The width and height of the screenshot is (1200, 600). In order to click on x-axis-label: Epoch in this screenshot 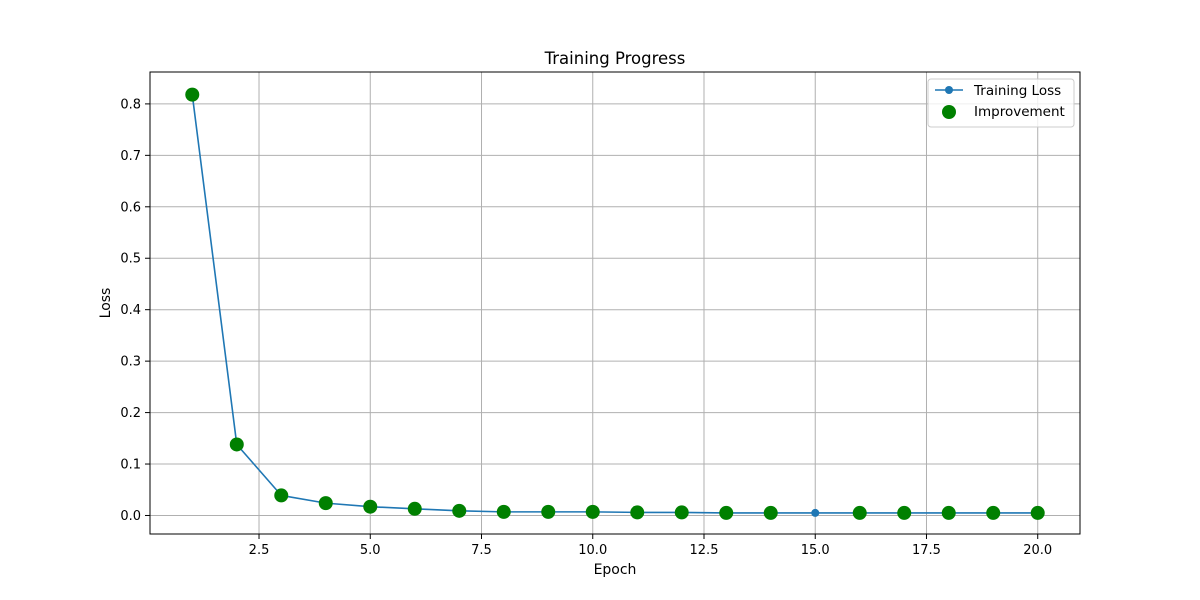, I will do `click(615, 570)`.